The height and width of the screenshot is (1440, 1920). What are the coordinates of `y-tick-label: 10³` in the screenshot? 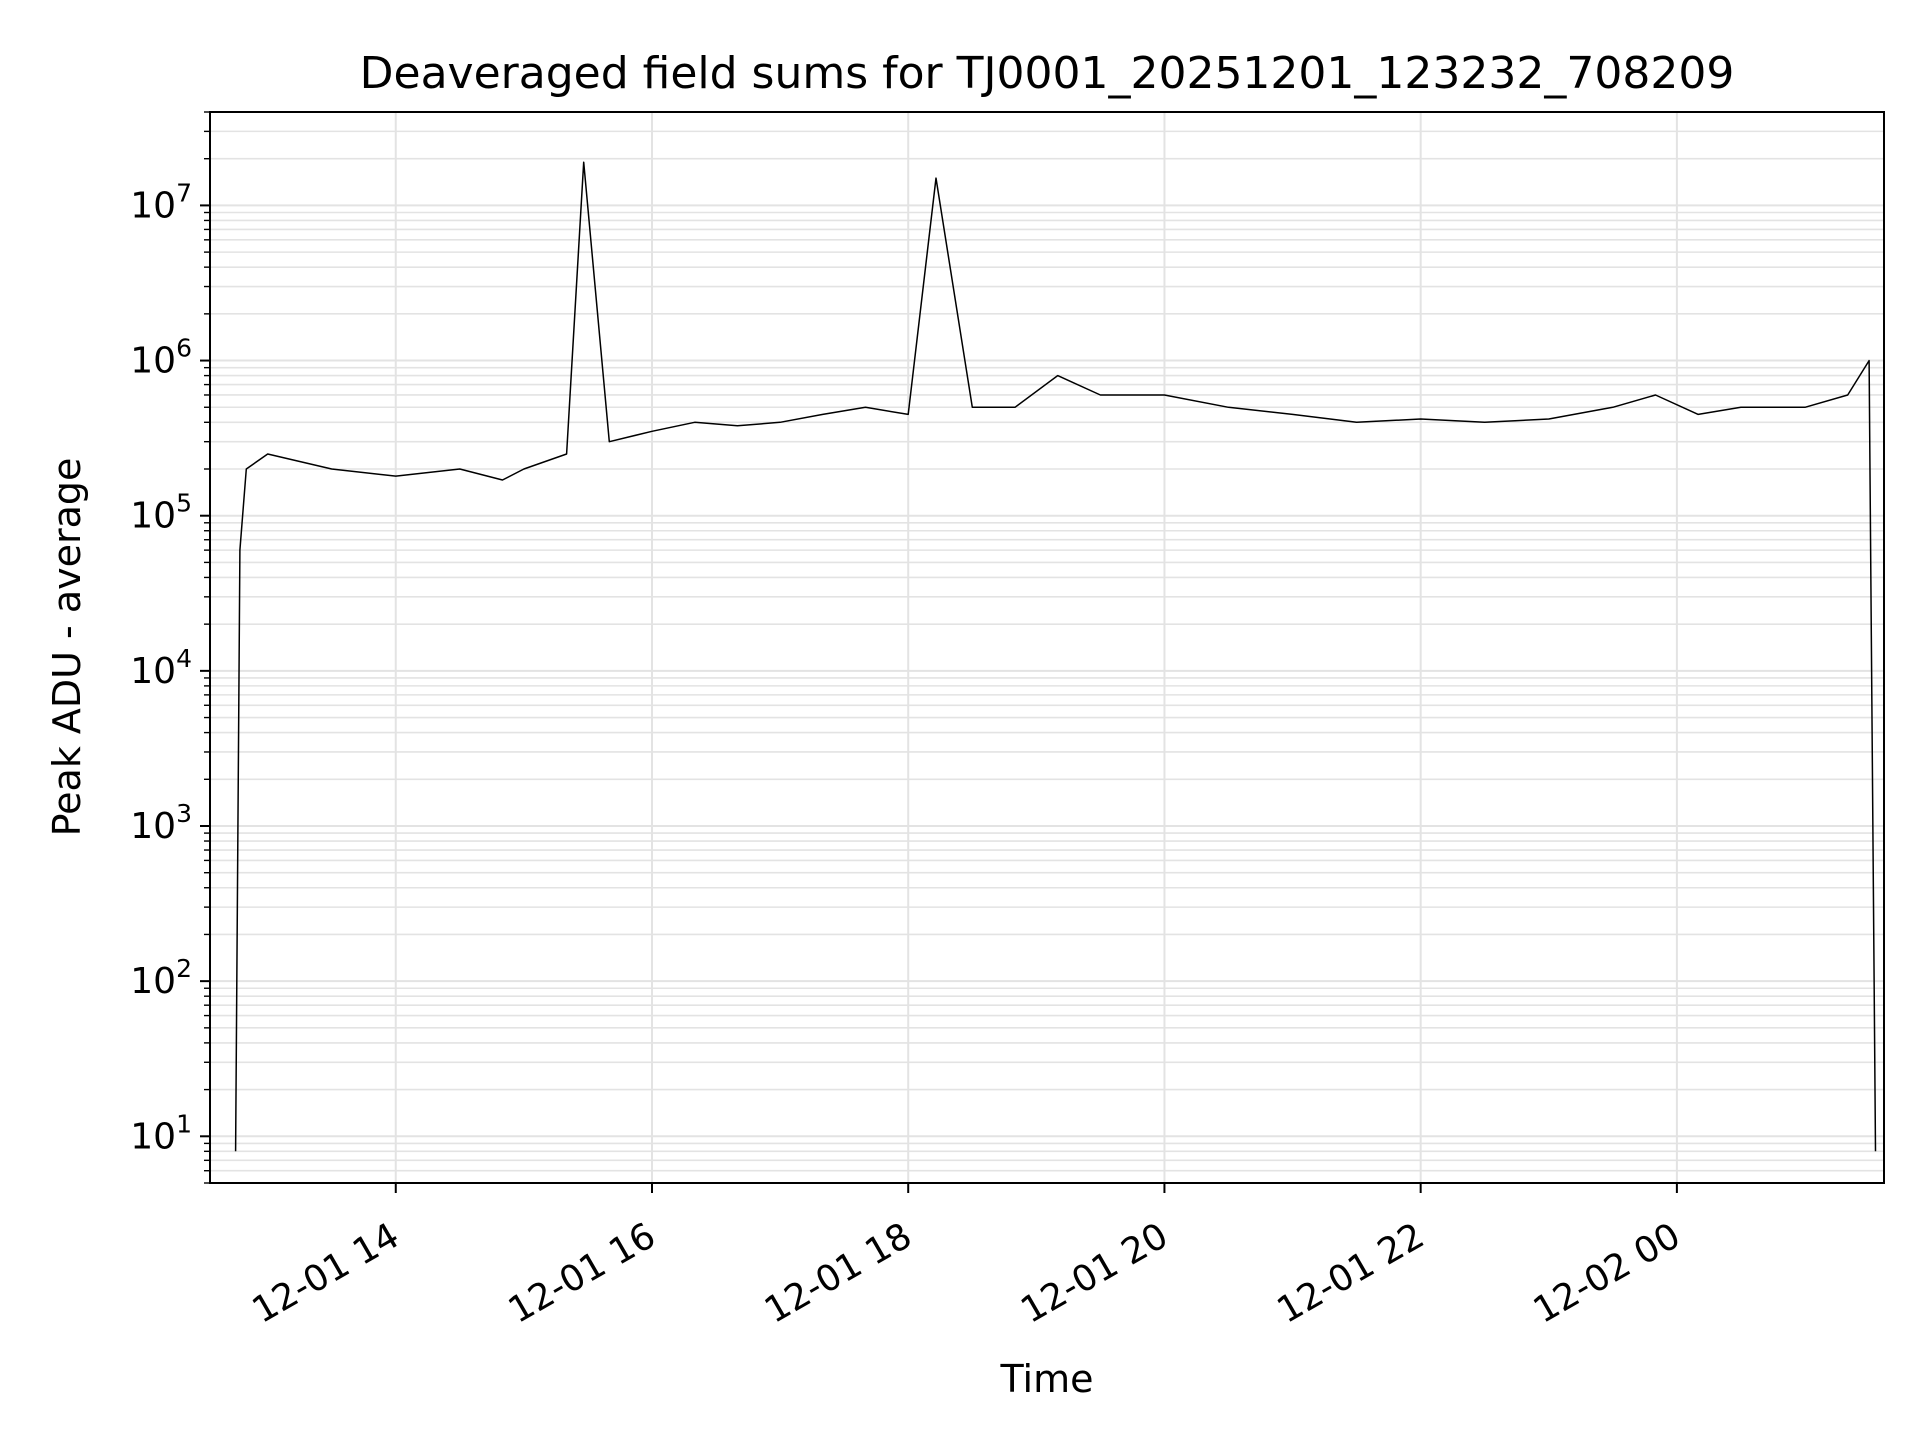 It's located at (161, 823).